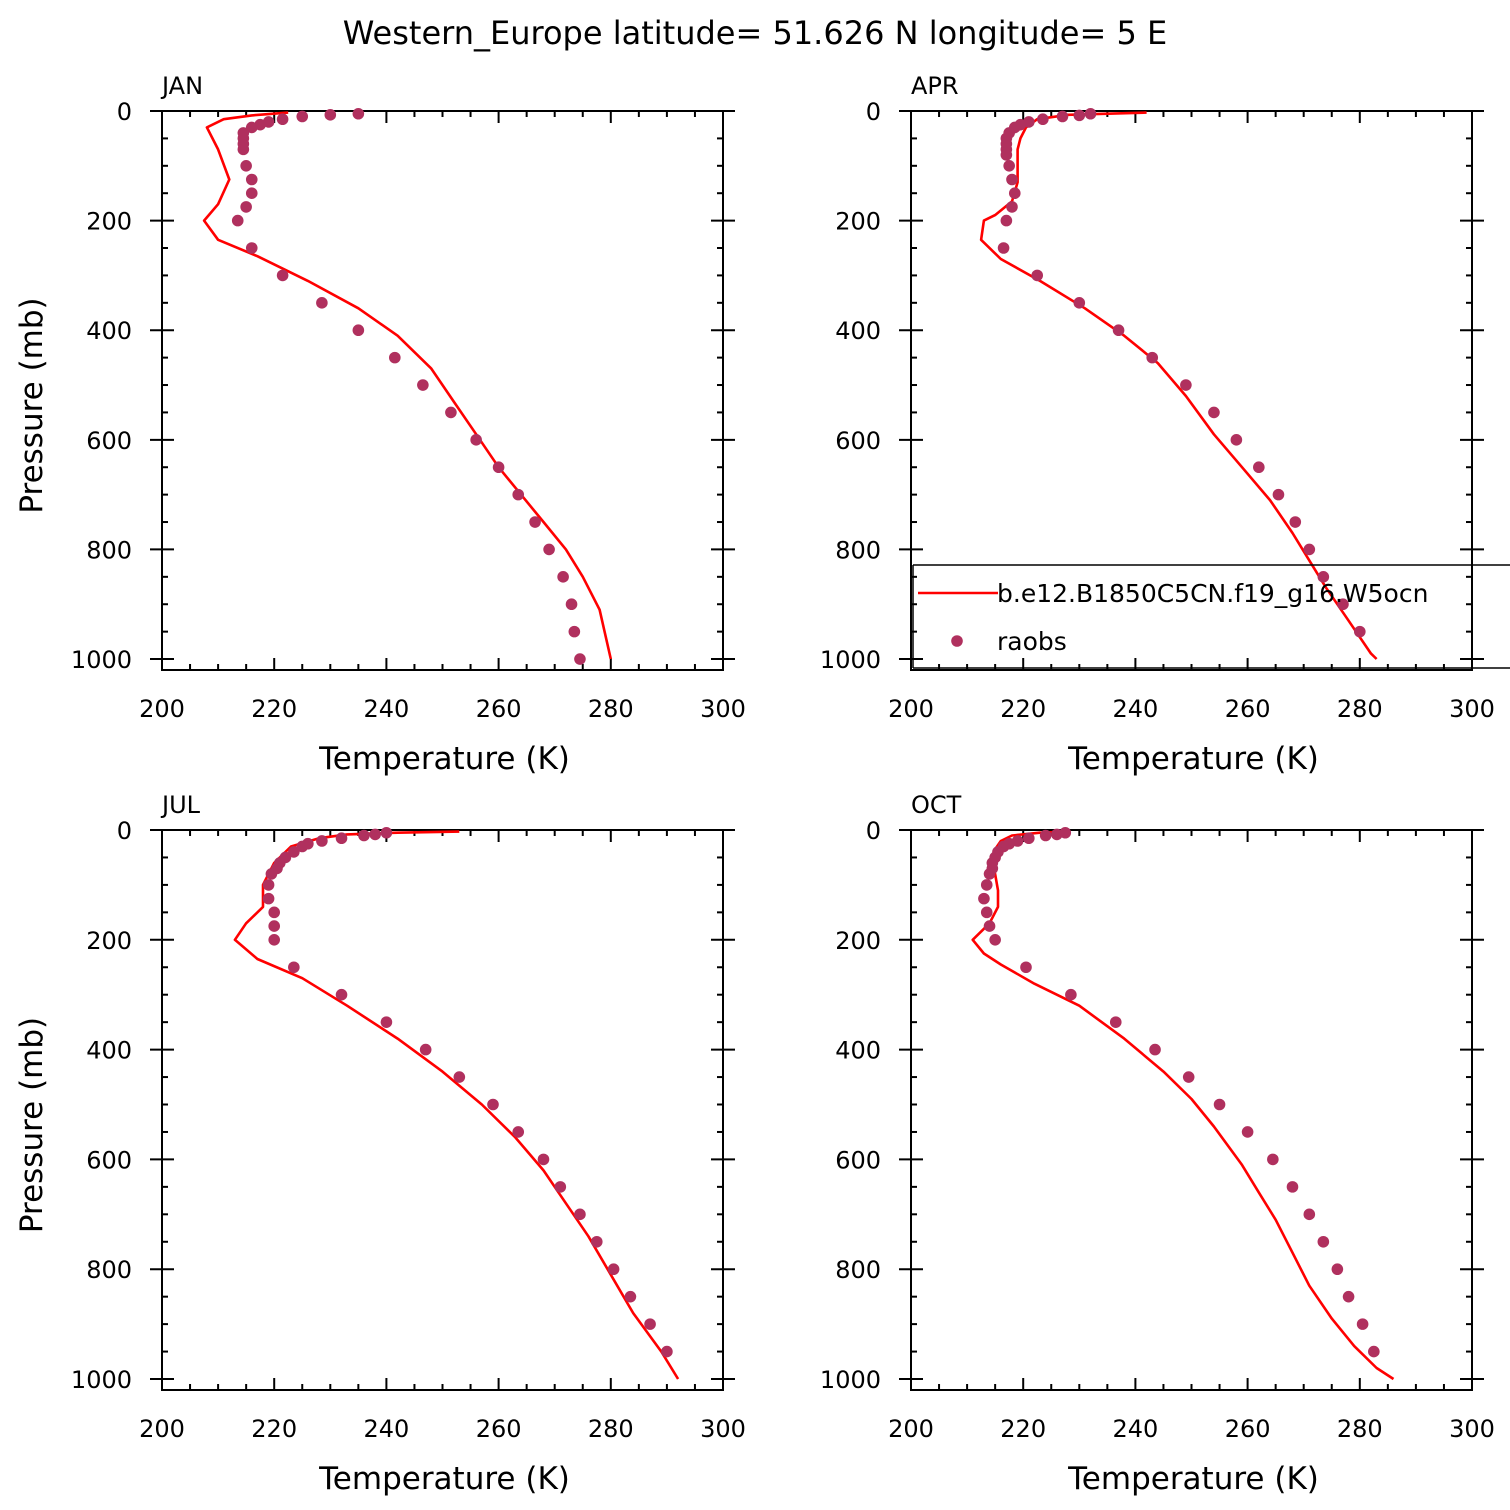 Image resolution: width=1510 pixels, height=1510 pixels. Describe the element at coordinates (1032, 641) in the screenshot. I see `legend-obs-label: raobs` at that location.